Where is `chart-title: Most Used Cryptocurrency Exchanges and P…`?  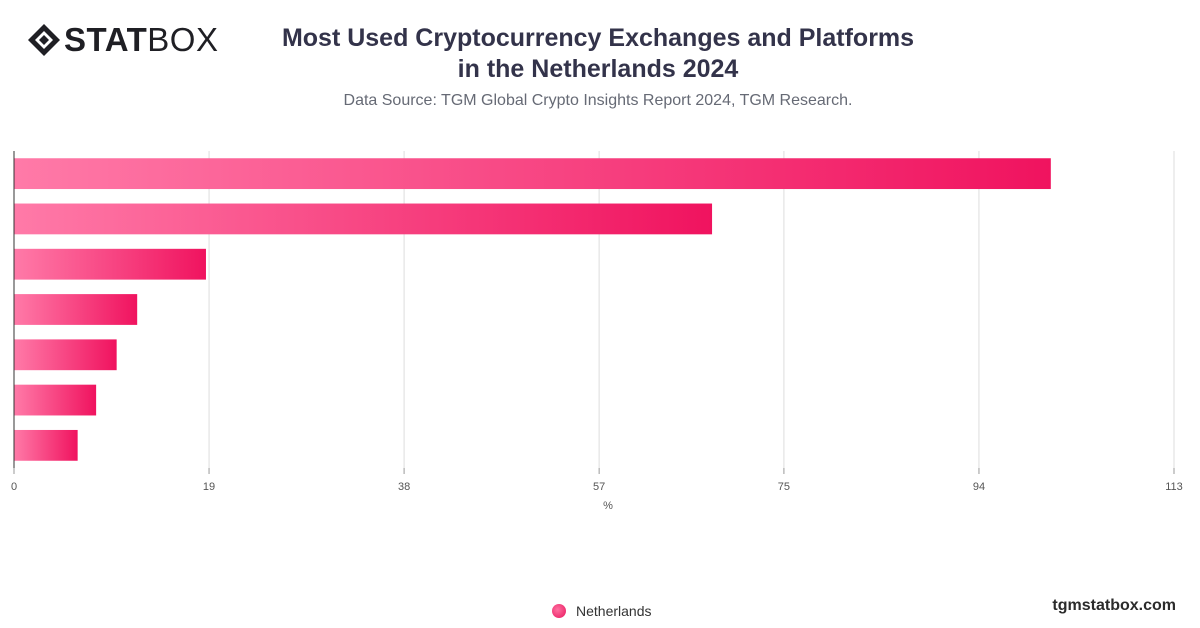
chart-title: Most Used Cryptocurrency Exchanges and P… is located at coordinates (598, 54).